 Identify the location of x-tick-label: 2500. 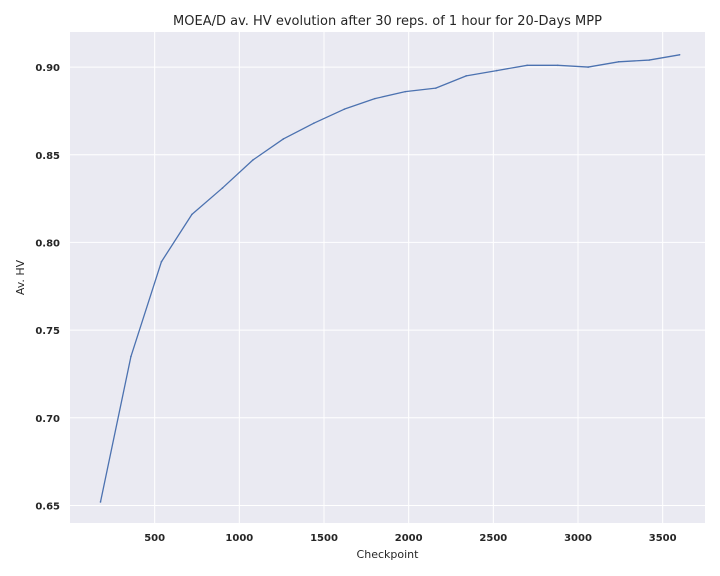
(493, 538).